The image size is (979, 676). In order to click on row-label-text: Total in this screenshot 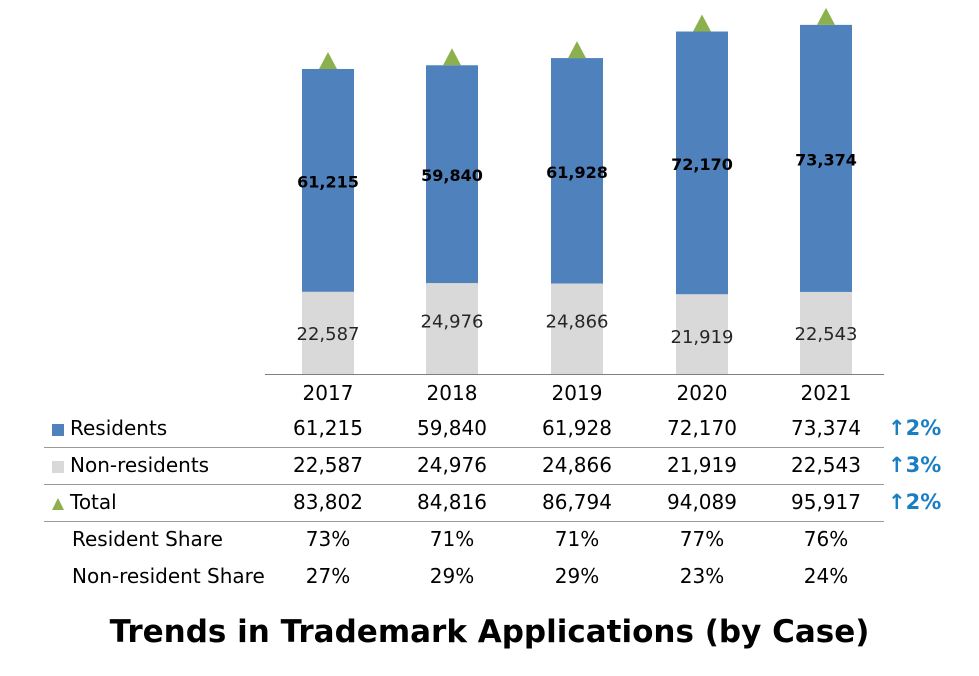, I will do `click(93, 502)`.